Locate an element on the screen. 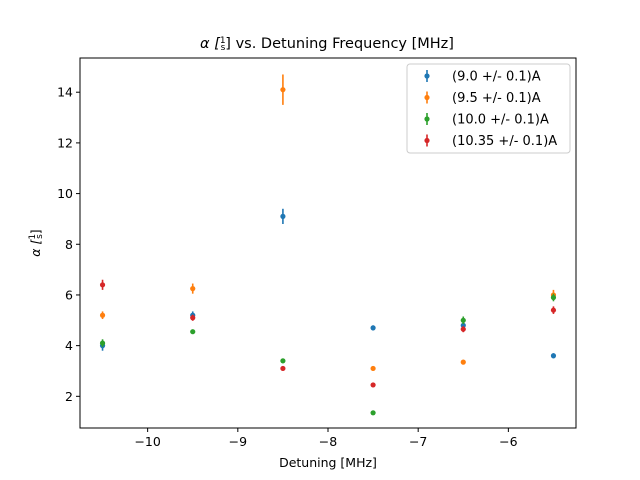  x-tick-label: −7 is located at coordinates (418, 441).